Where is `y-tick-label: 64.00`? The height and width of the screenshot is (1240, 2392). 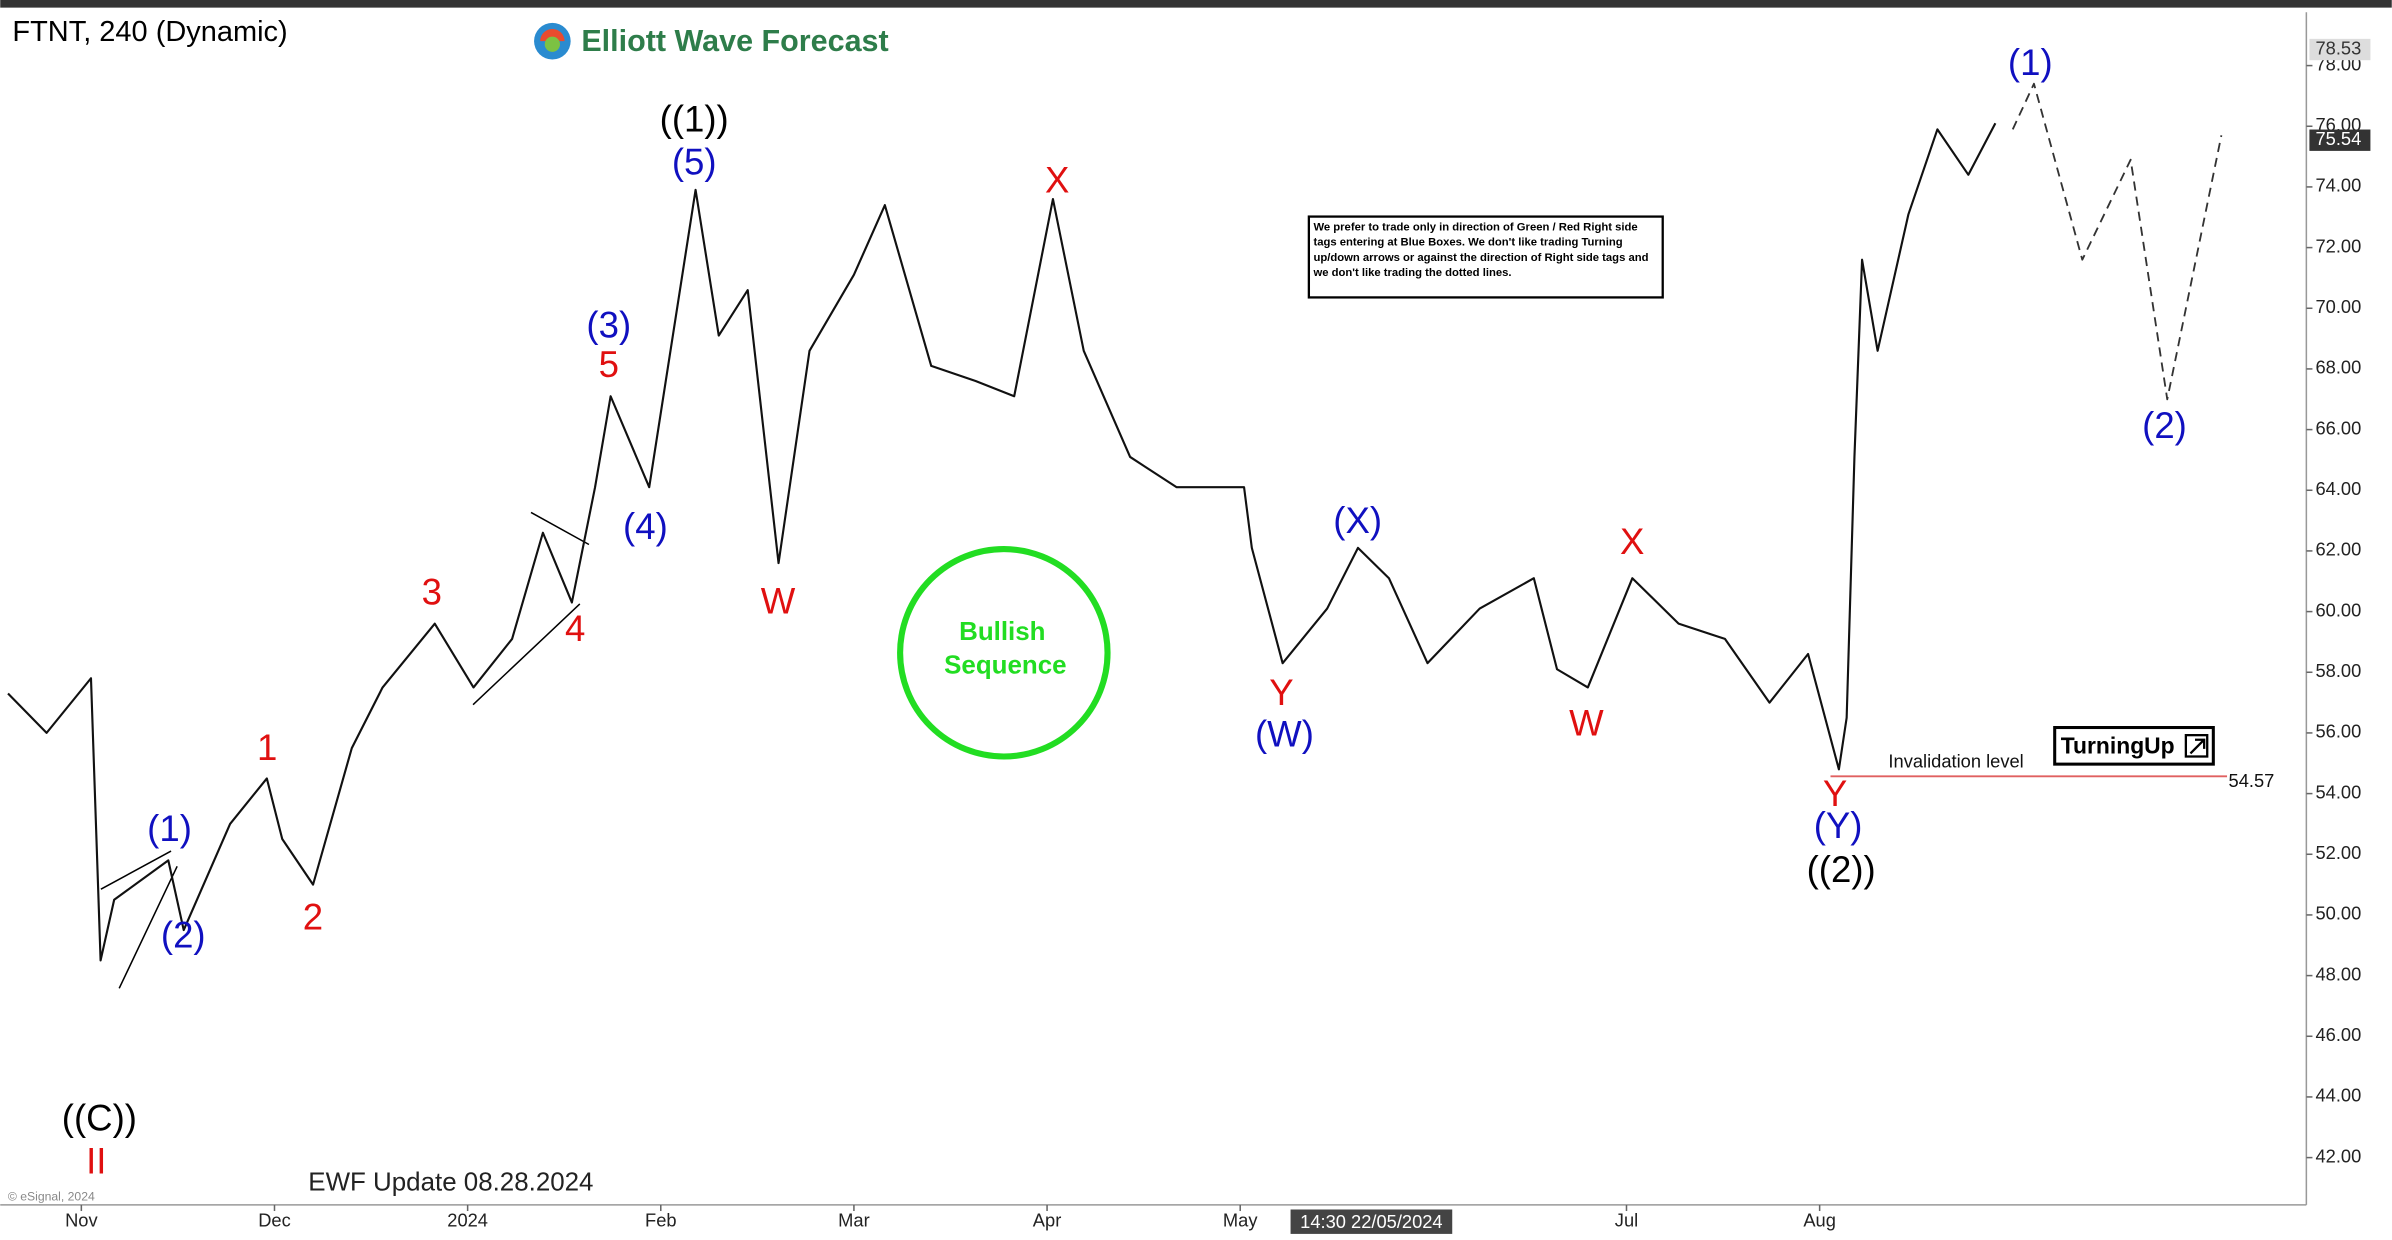 y-tick-label: 64.00 is located at coordinates (2339, 488).